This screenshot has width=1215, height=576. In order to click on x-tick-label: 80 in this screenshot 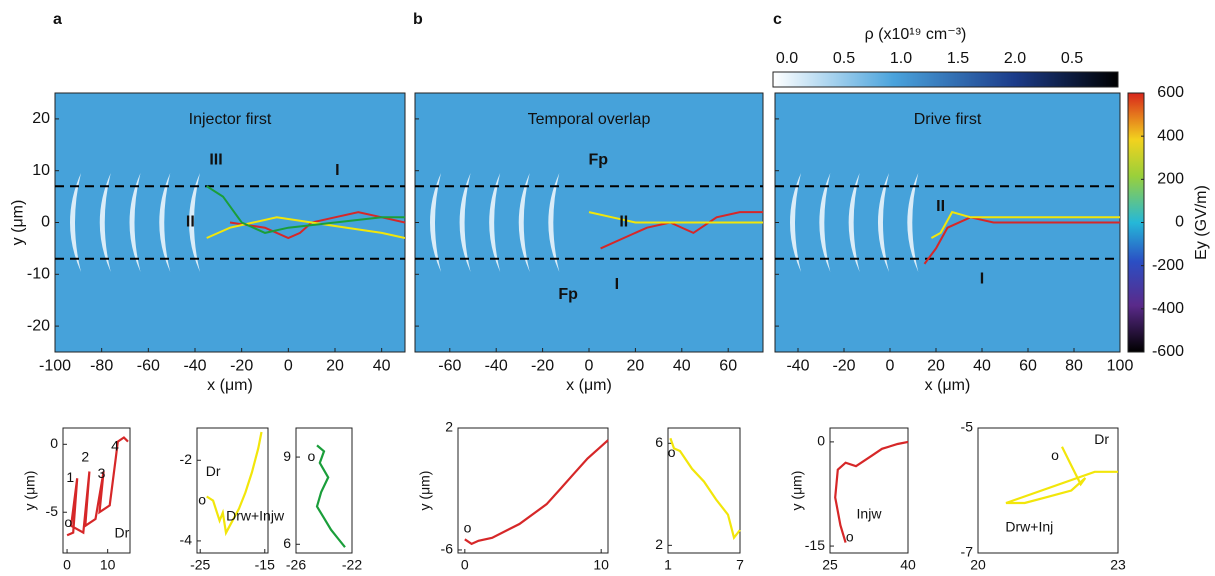, I will do `click(1074, 366)`.